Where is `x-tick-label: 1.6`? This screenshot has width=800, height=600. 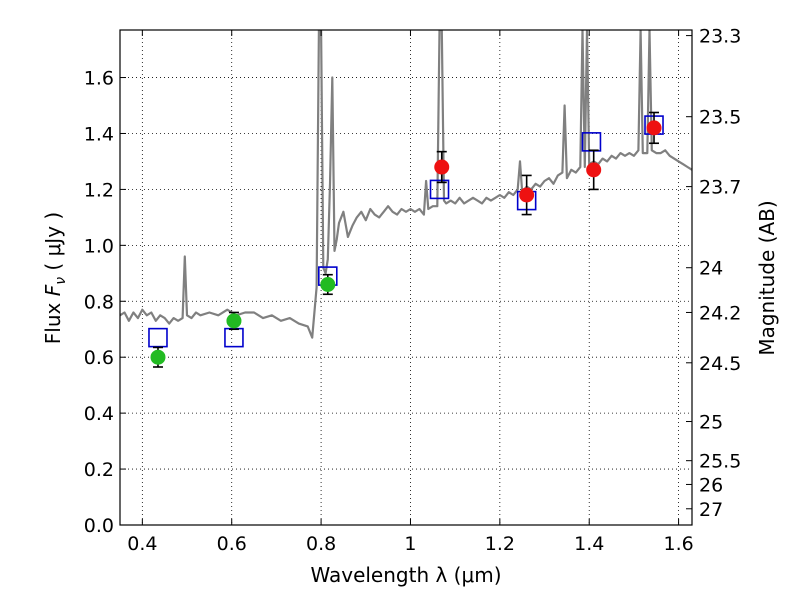
x-tick-label: 1.6 is located at coordinates (678, 544).